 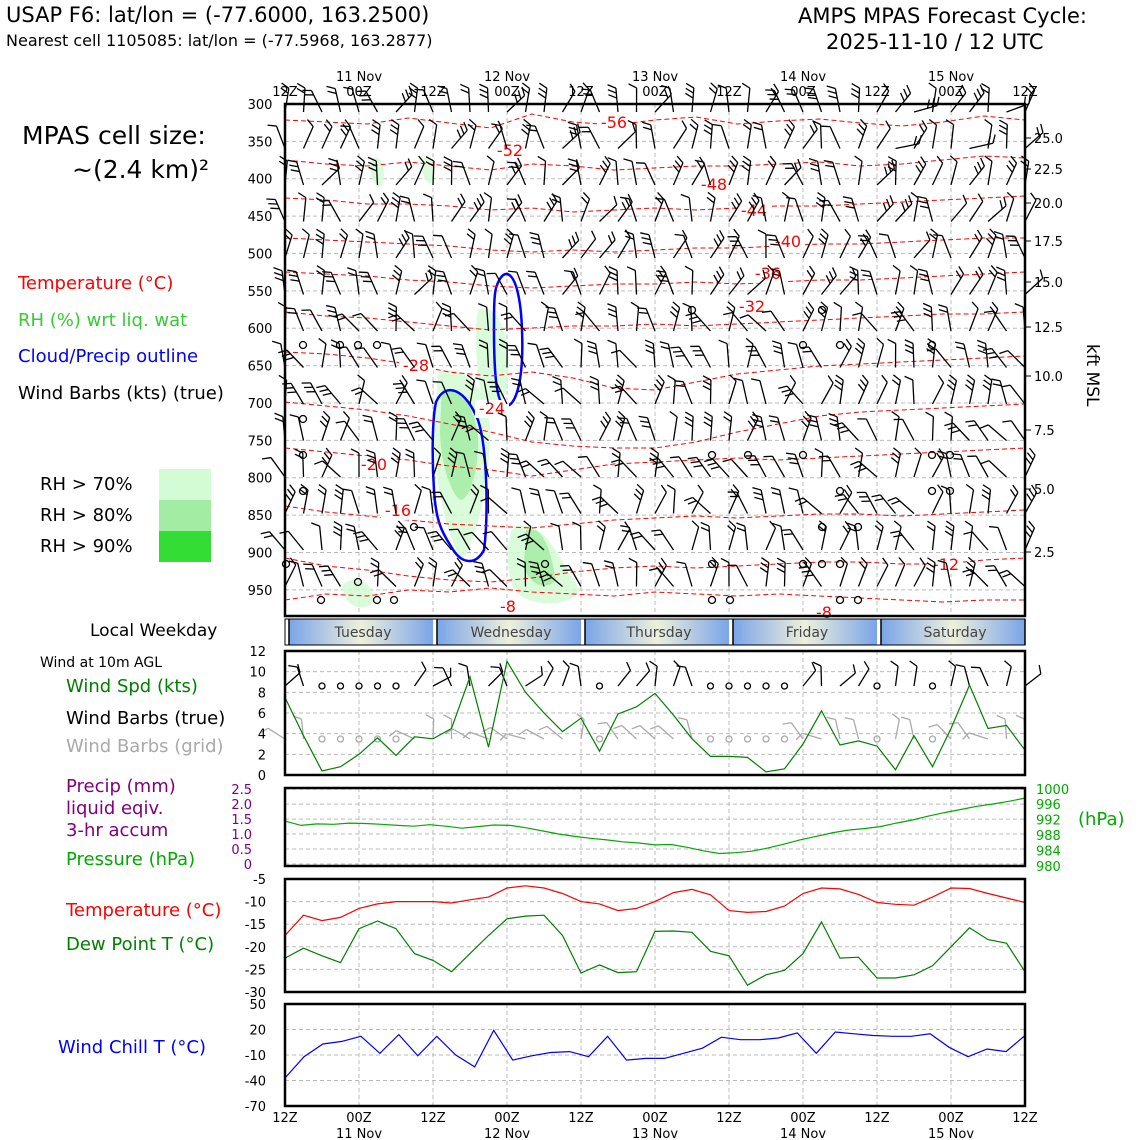 I want to click on surface-calm-circle, so click(x=322, y=686).